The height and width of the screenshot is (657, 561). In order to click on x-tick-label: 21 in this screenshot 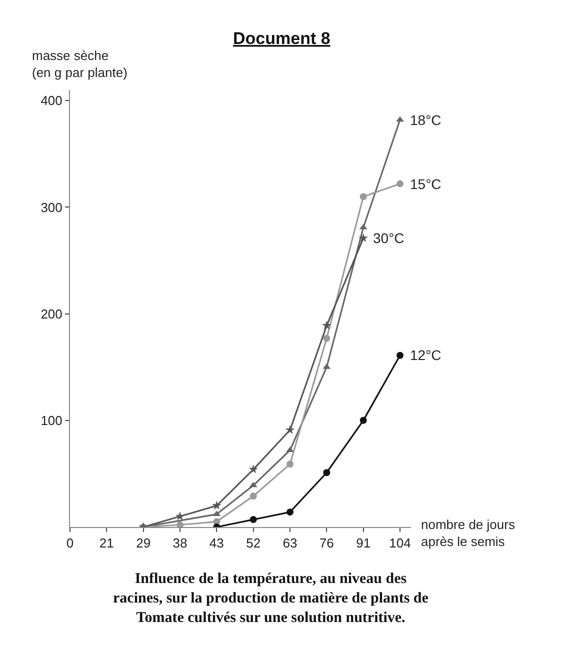, I will do `click(106, 543)`.